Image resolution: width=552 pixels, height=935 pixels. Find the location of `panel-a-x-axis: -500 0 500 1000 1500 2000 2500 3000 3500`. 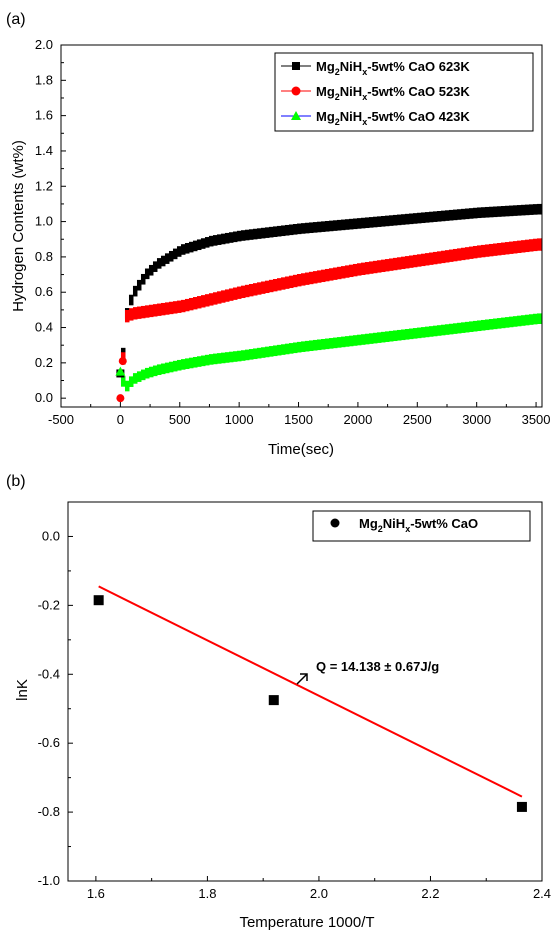

panel-a-x-axis: -500 0 500 1000 1500 2000 2500 3000 3500 is located at coordinates (299, 414).